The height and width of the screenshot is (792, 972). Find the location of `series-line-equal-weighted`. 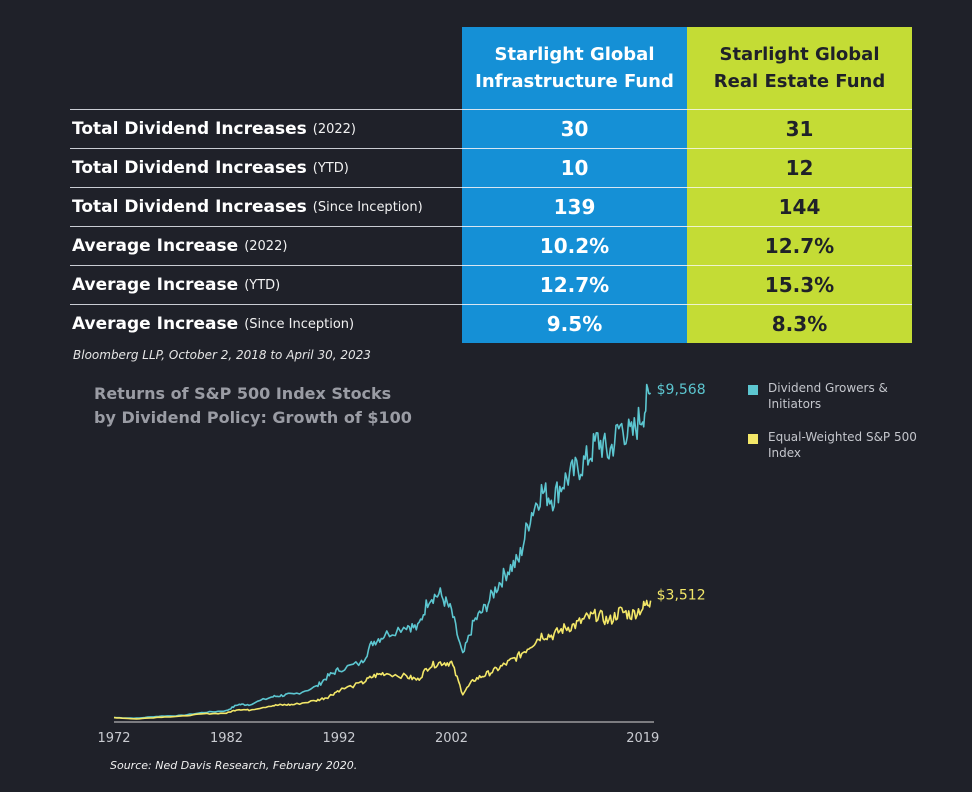

series-line-equal-weighted is located at coordinates (382, 659).